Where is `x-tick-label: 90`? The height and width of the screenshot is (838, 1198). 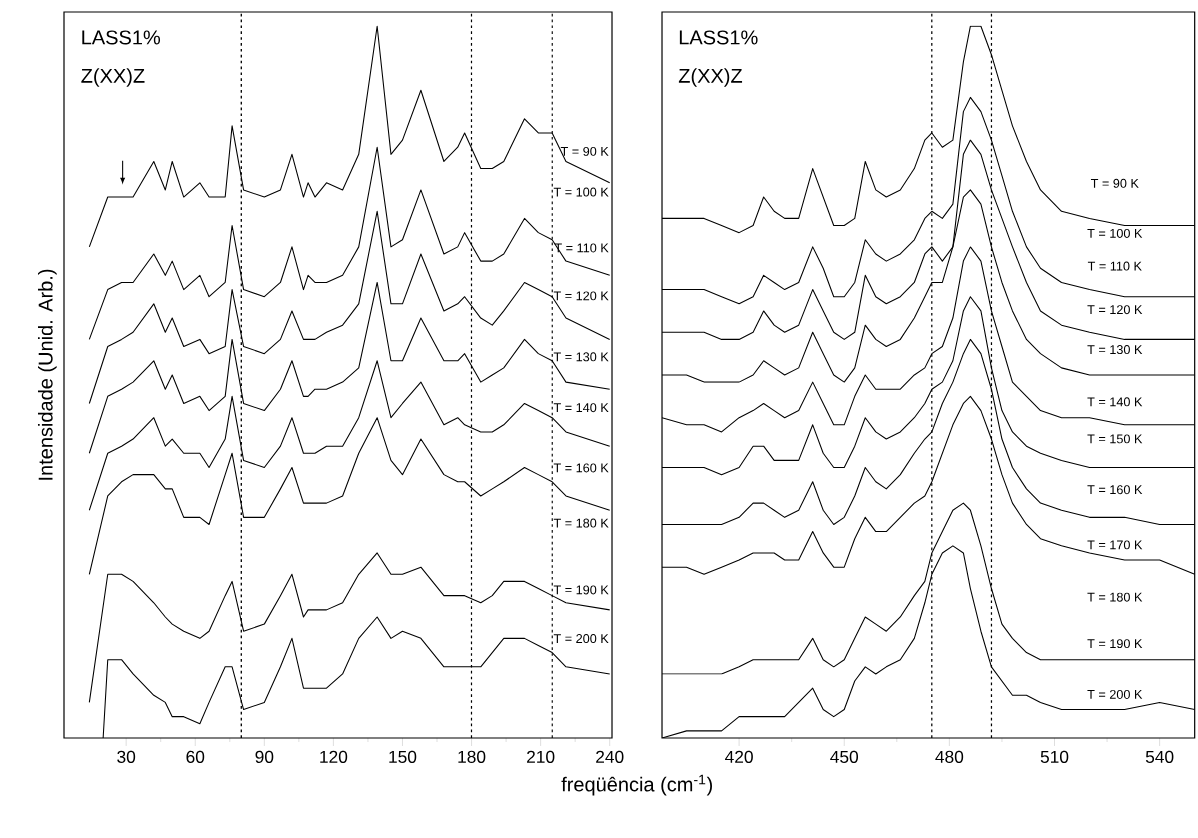 x-tick-label: 90 is located at coordinates (264, 756).